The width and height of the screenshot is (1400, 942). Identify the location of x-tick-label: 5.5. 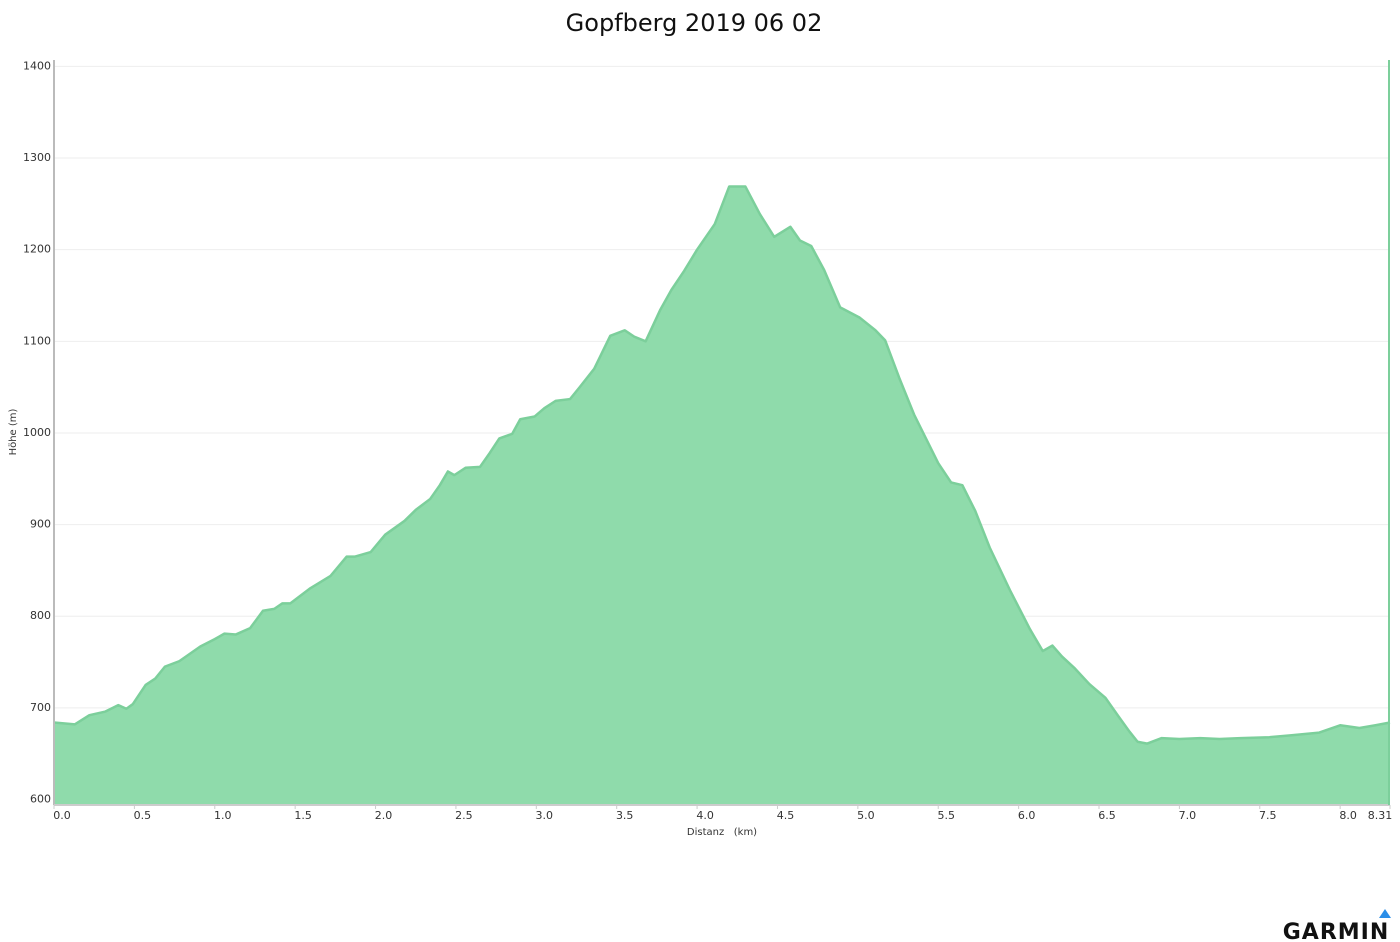
(946, 815).